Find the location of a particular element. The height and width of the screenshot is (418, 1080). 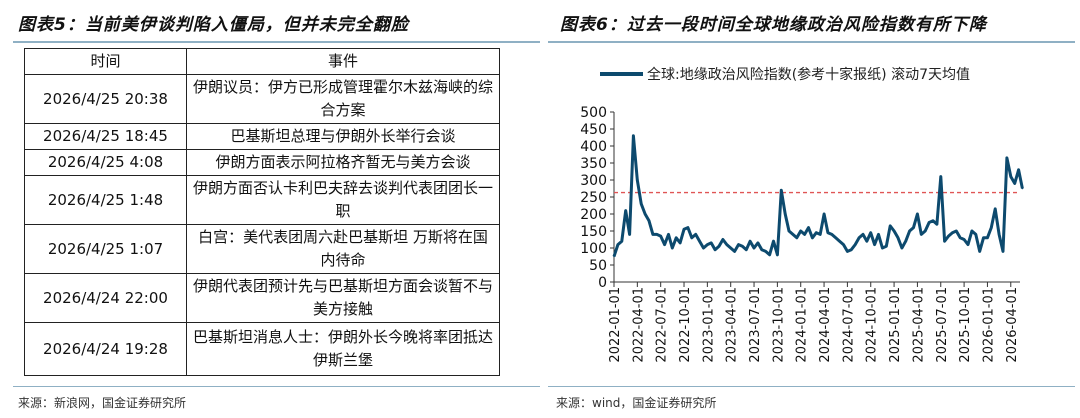

table-row: 2026/4/25 20:38 伊朗议员：伊方已形成管理霍尔木兹海峡的综合方案 is located at coordinates (262, 99).